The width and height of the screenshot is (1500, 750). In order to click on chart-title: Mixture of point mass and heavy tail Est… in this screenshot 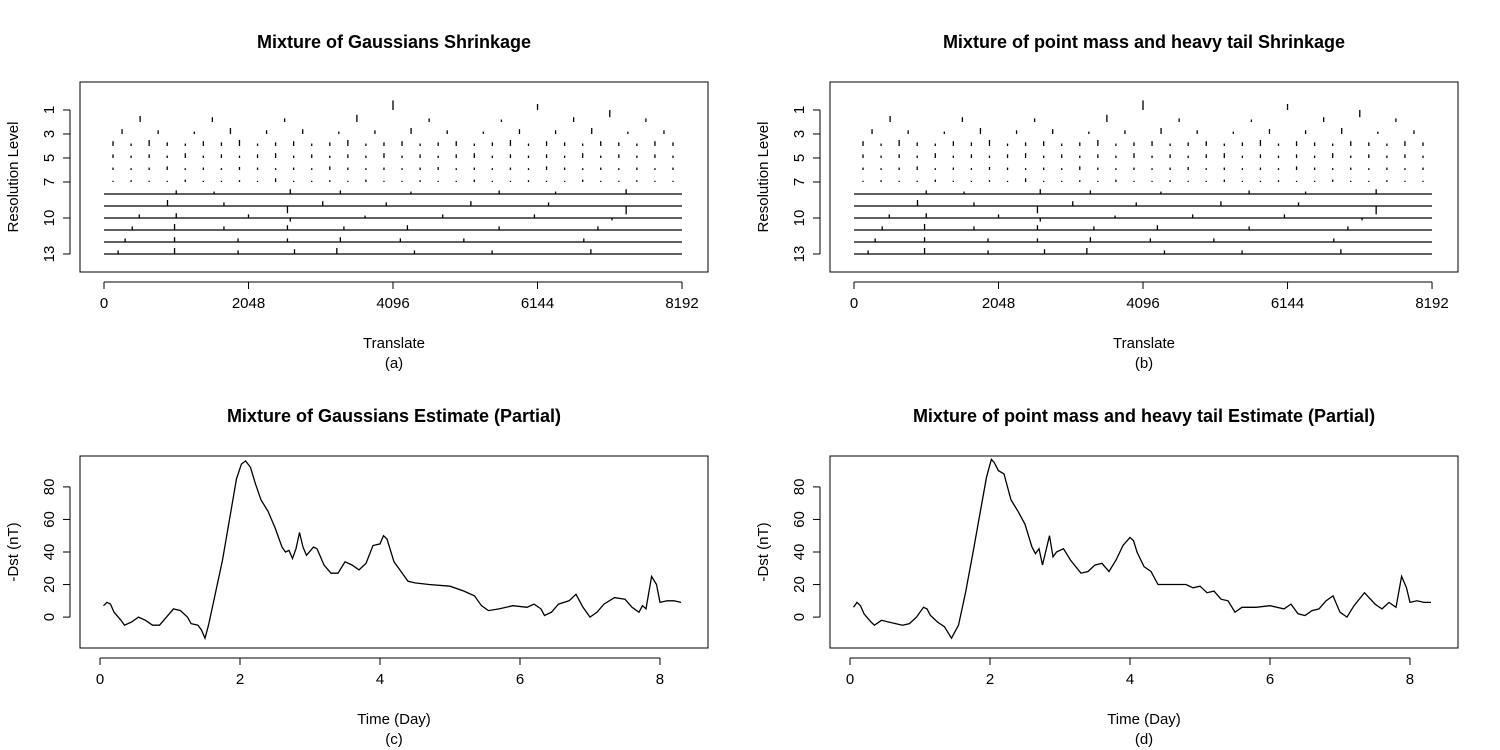, I will do `click(1144, 416)`.